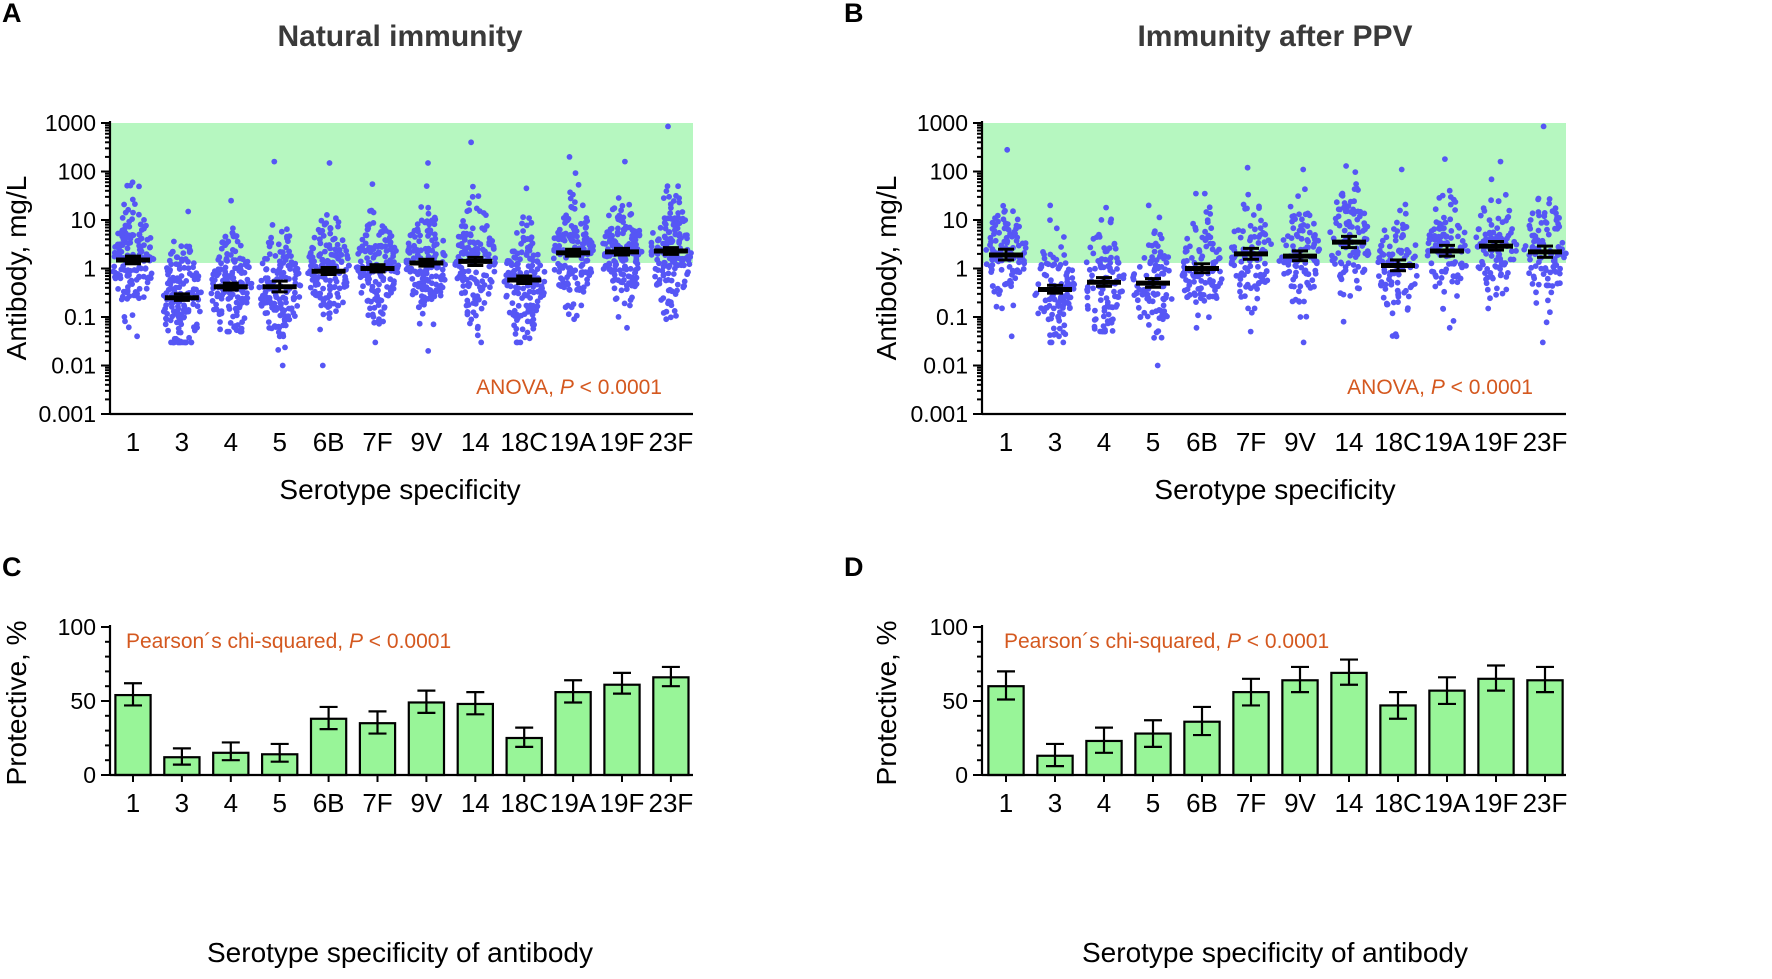  What do you see at coordinates (231, 442) in the screenshot?
I see `x-tick-label: 4` at bounding box center [231, 442].